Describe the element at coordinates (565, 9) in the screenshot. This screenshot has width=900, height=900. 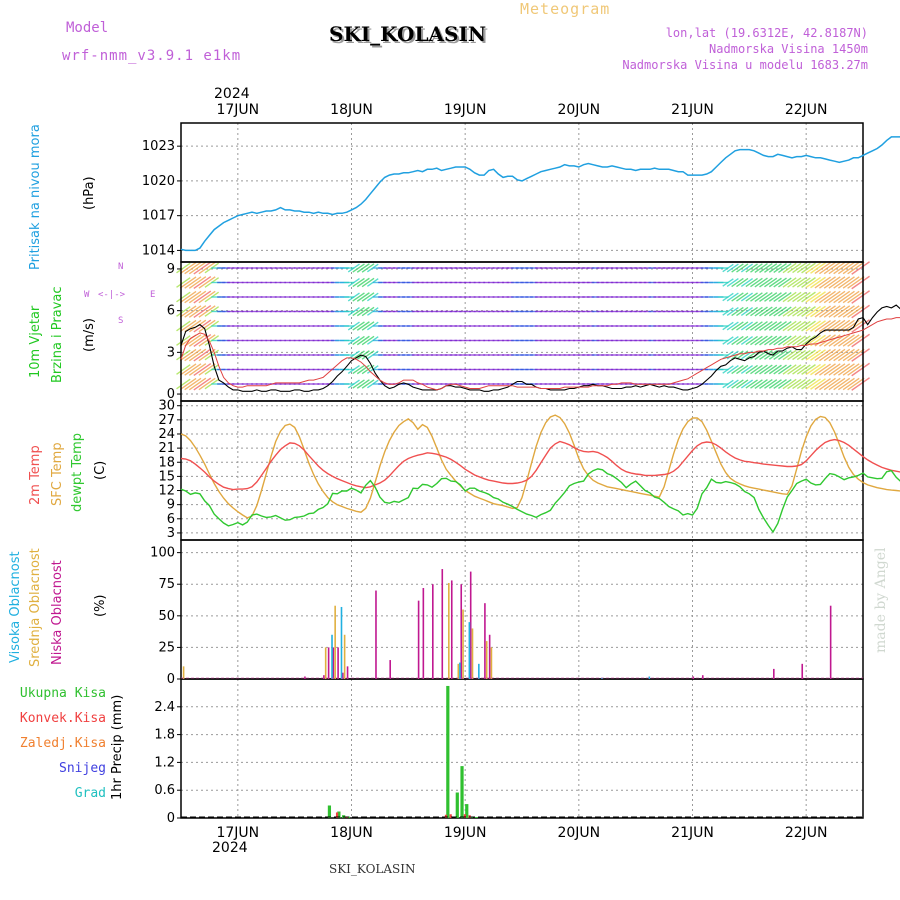
I see `meteogram-label: Meteogram` at that location.